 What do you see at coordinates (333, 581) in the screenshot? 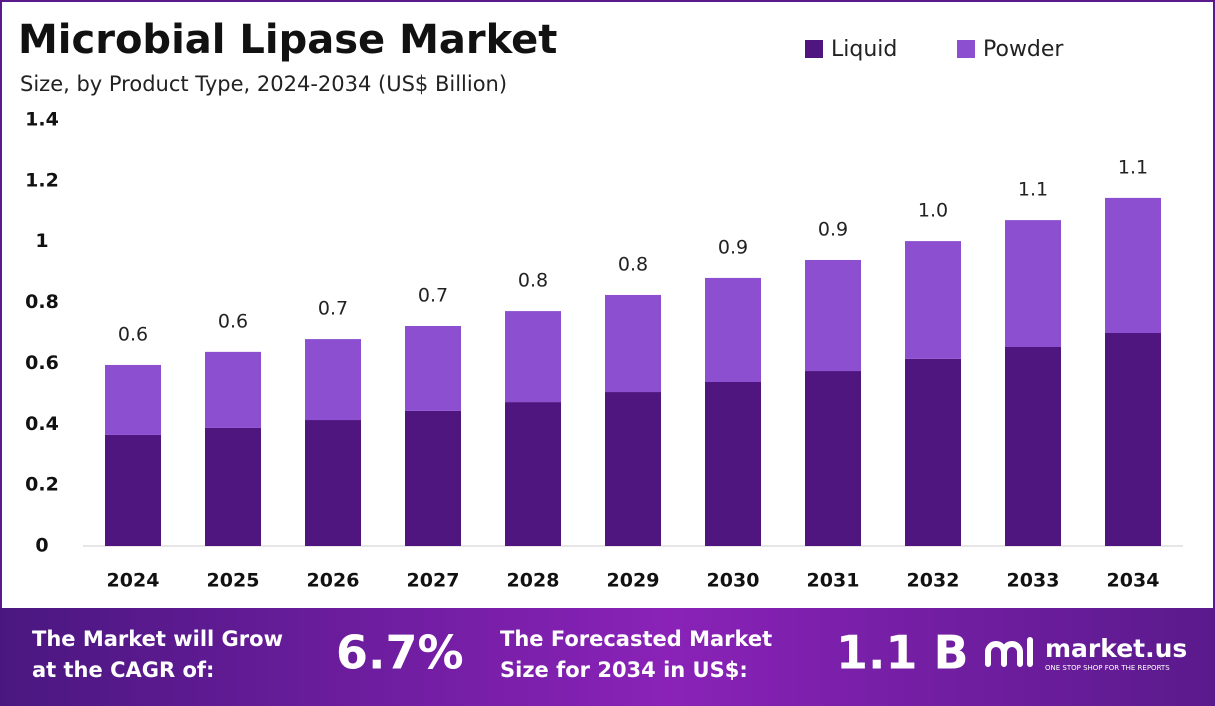
I see `x-tick-label: 2026` at bounding box center [333, 581].